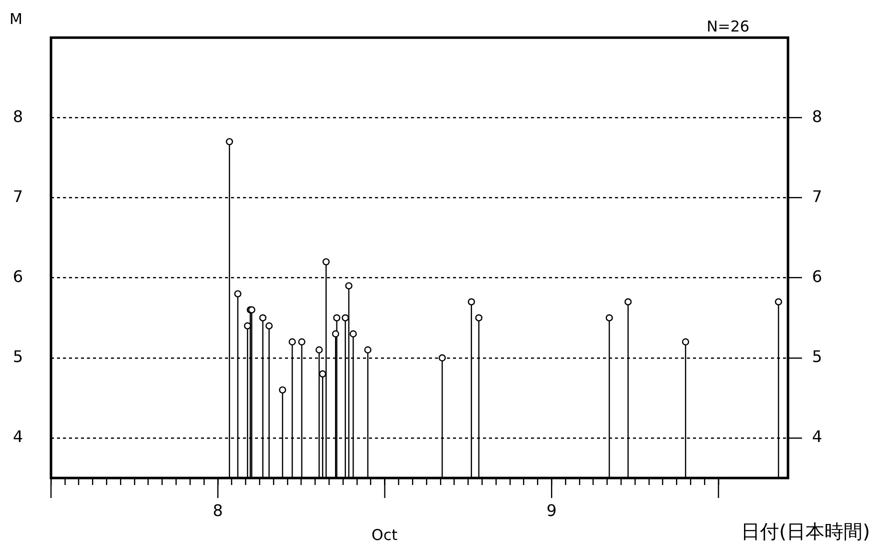 The image size is (875, 547). I want to click on y-tick-label: 6, so click(17, 276).